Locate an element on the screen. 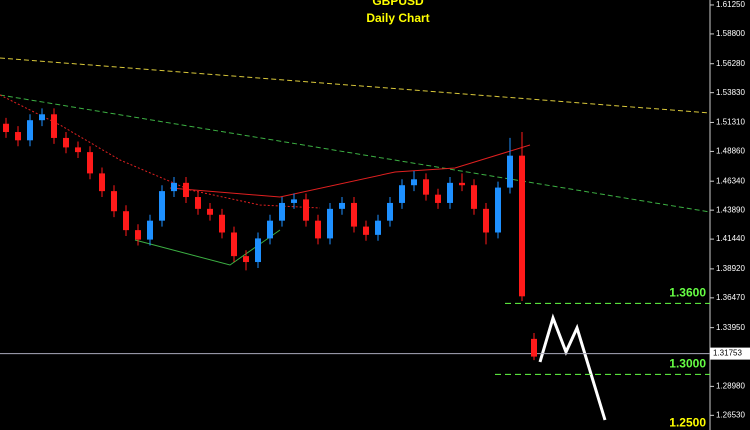  level-label: 1.2500 is located at coordinates (687, 423).